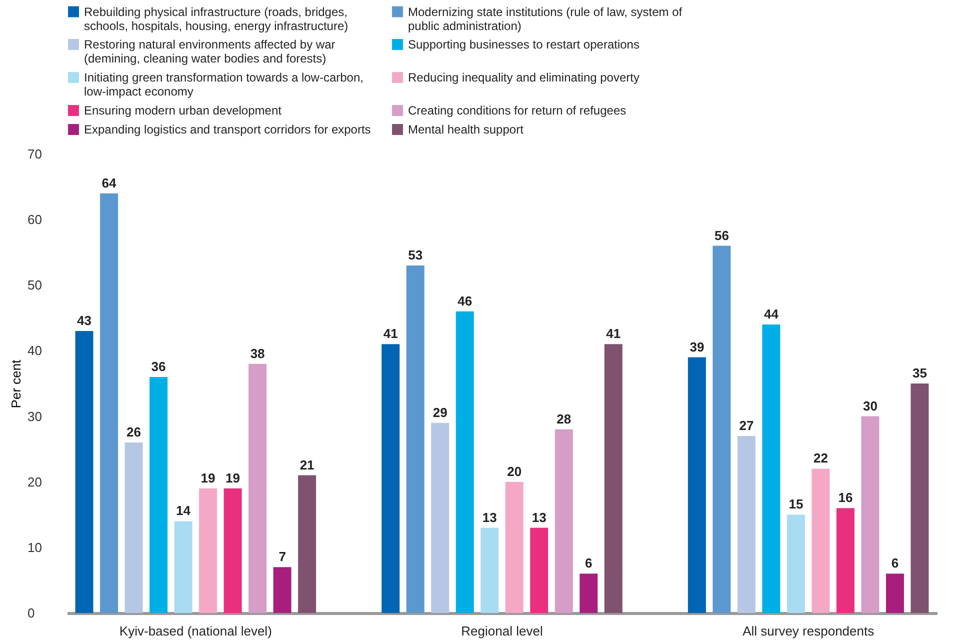  I want to click on data-label: 35, so click(919, 373).